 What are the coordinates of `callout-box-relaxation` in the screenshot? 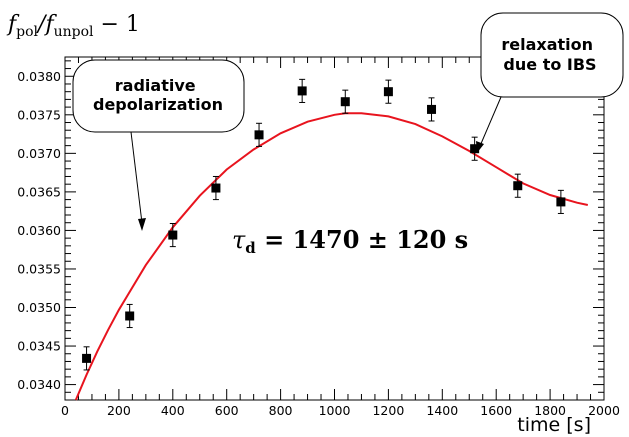 It's located at (552, 55).